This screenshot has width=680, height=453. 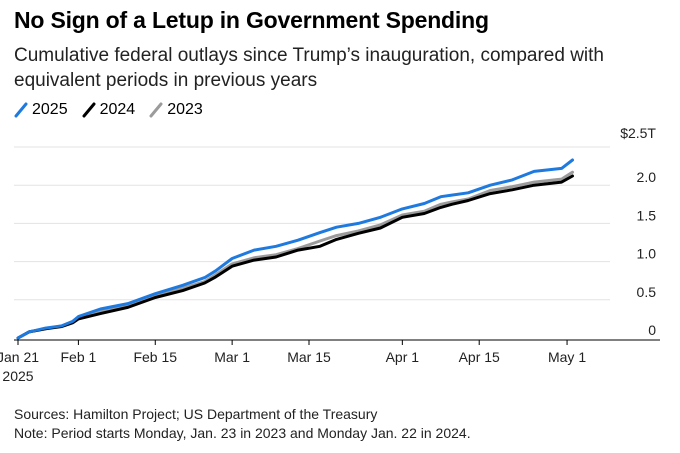 I want to click on y-tick-label: 2.0, so click(x=647, y=177).